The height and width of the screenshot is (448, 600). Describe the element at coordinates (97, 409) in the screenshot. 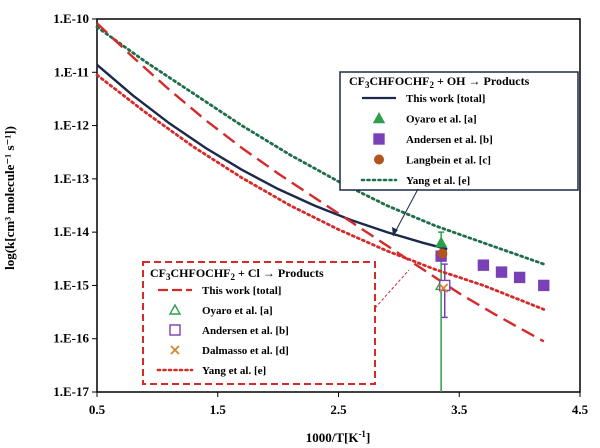

I see `x-tick-label: 0.5` at that location.